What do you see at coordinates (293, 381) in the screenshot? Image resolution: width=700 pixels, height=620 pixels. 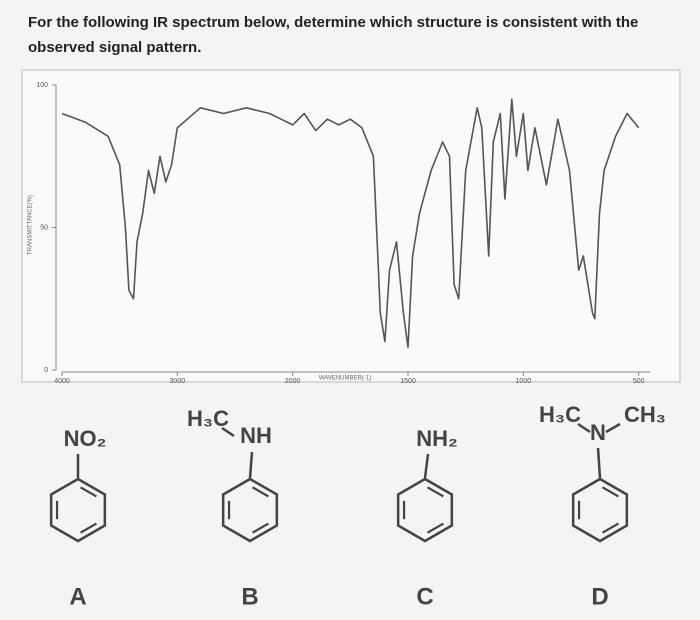 I see `x-tick-label: 2000` at bounding box center [293, 381].